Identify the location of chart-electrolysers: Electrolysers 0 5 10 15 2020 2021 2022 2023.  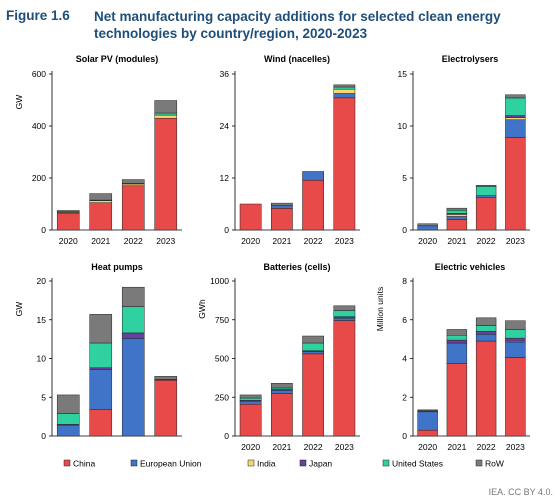
(464, 150).